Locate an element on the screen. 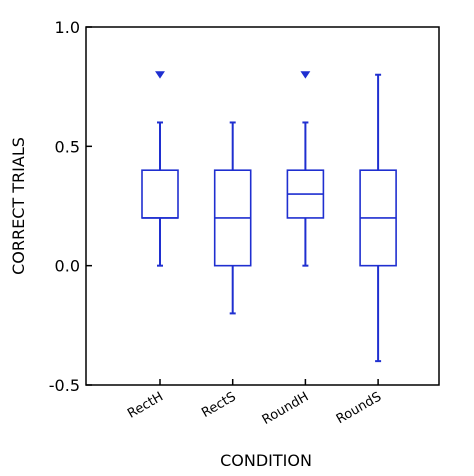 The width and height of the screenshot is (474, 476). y-tick-label: 0.0 is located at coordinates (67, 266).